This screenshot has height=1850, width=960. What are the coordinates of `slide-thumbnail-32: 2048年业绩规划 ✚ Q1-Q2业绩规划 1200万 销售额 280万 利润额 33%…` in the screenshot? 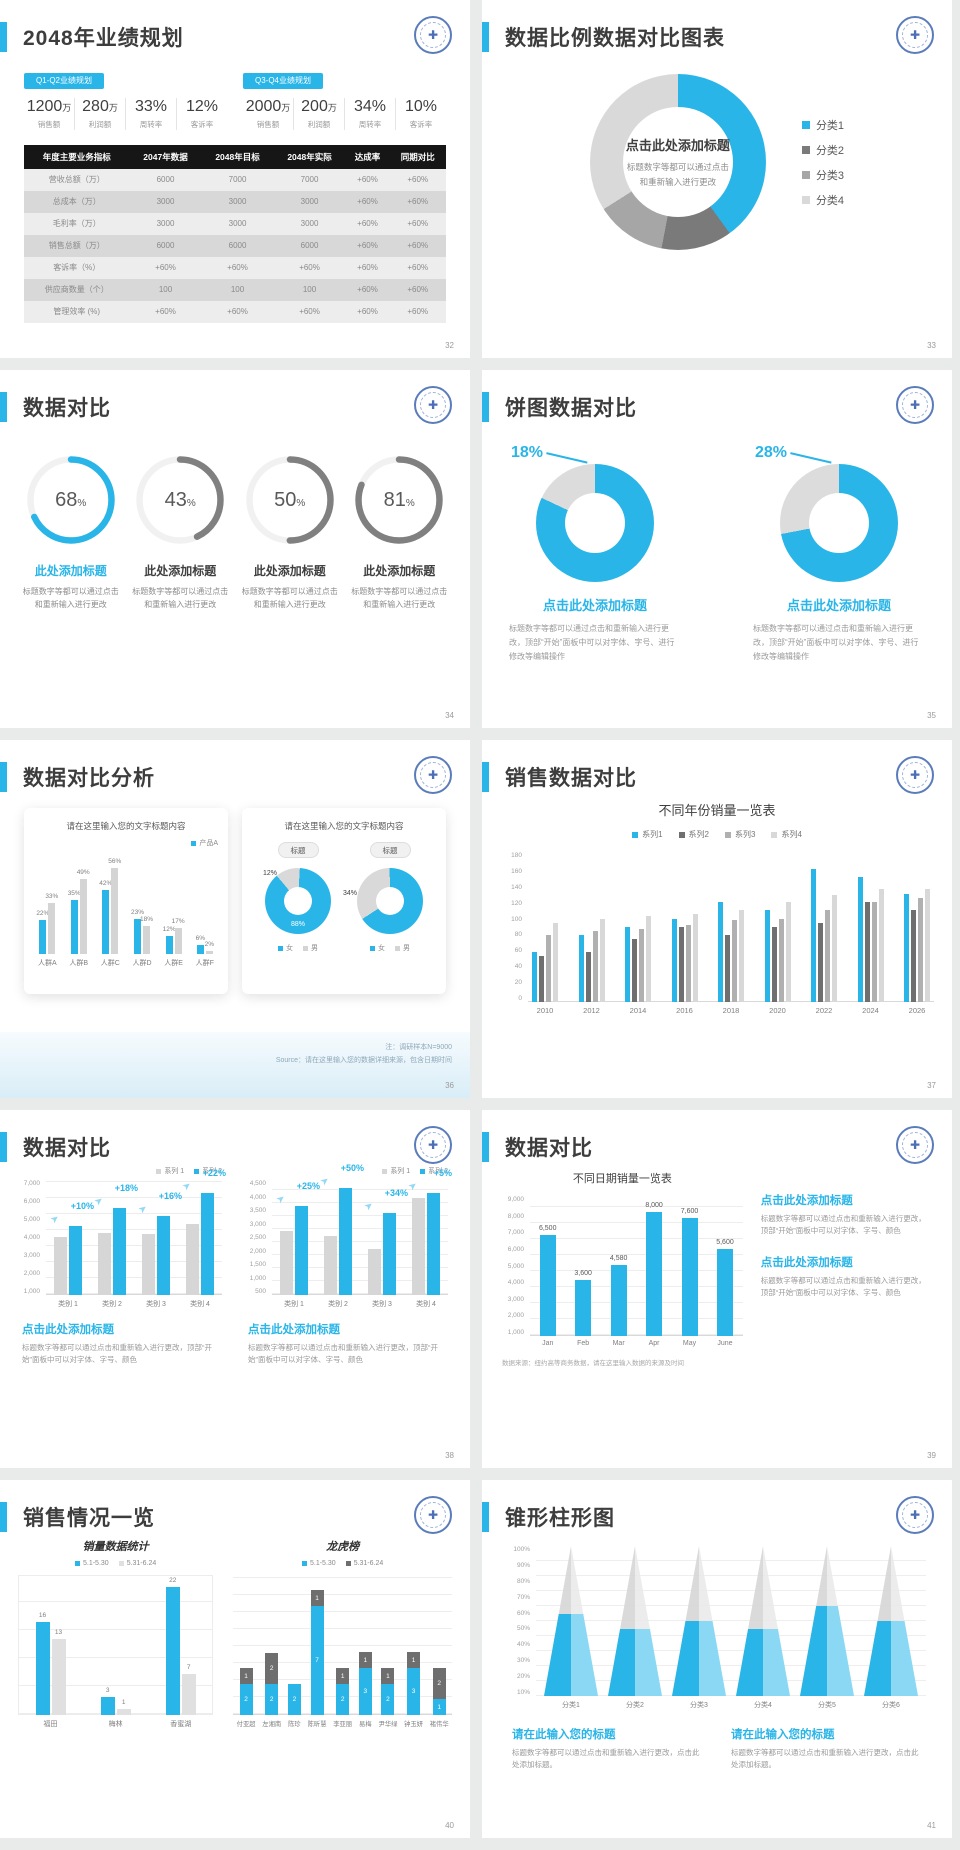 It's located at (235, 179).